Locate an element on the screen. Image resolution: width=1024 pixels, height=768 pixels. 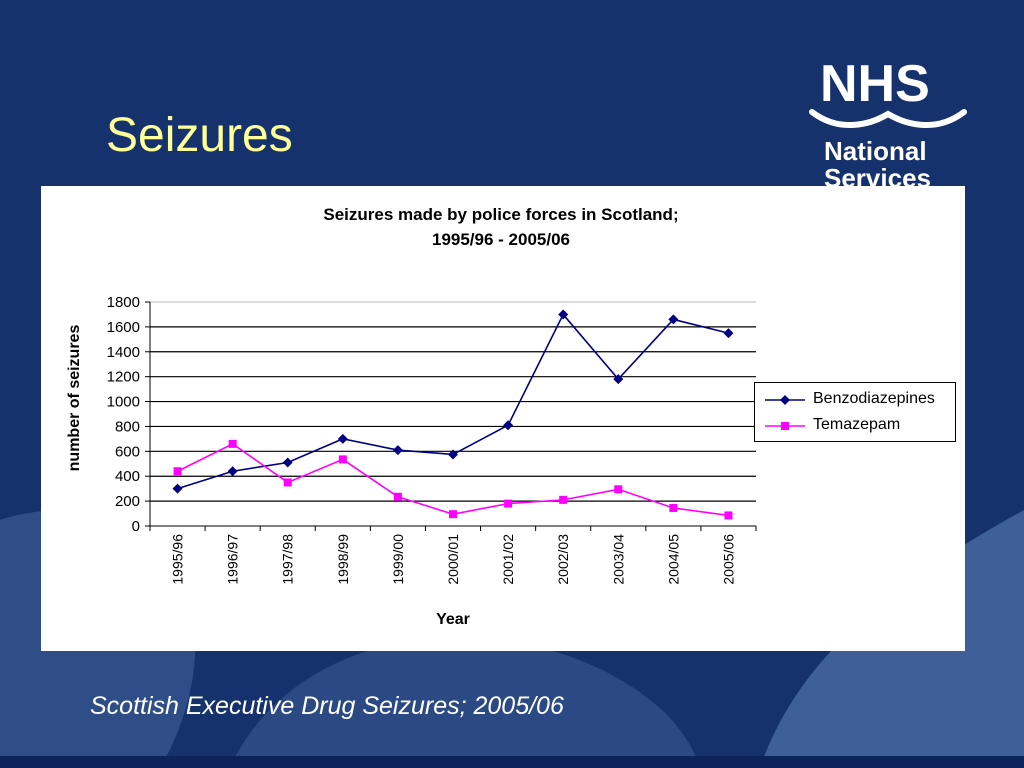
nhs-org-name: National Services is located at coordinates (877, 165).